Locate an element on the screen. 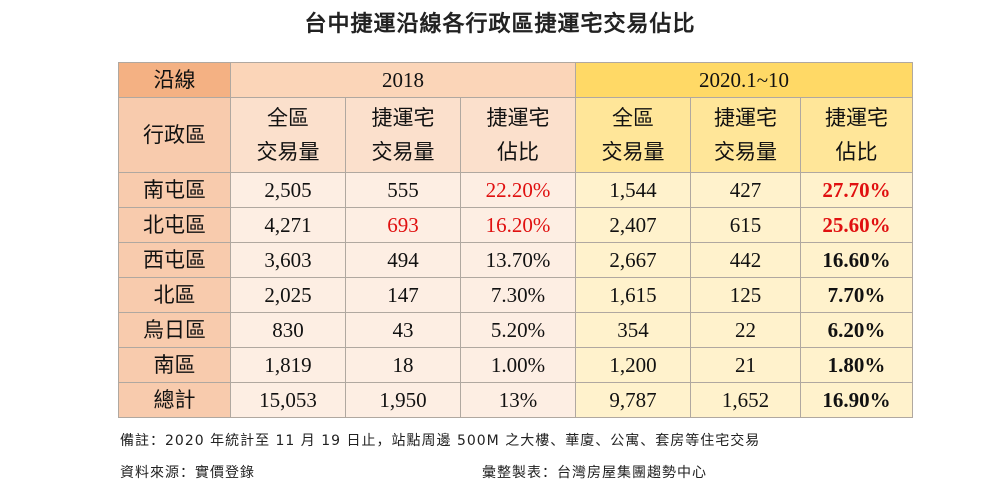 The image size is (1000, 500). column-header: 行政區 is located at coordinates (174, 135).